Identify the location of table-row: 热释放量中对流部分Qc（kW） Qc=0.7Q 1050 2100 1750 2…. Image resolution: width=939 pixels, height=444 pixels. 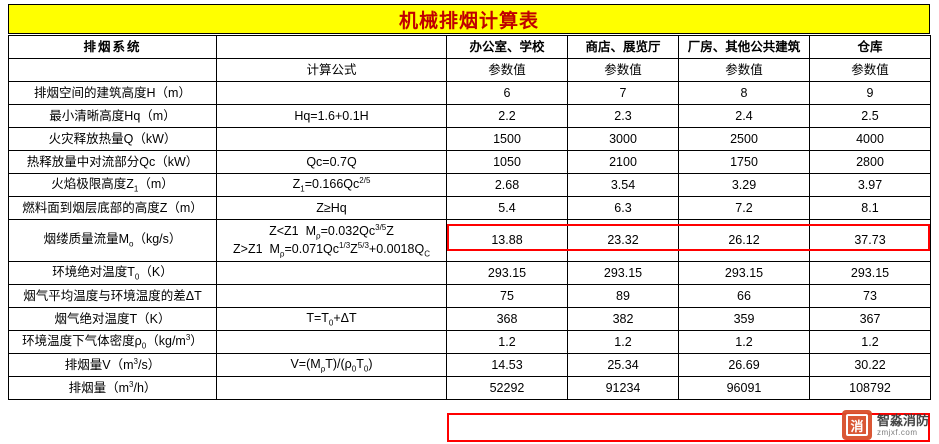
(469, 162).